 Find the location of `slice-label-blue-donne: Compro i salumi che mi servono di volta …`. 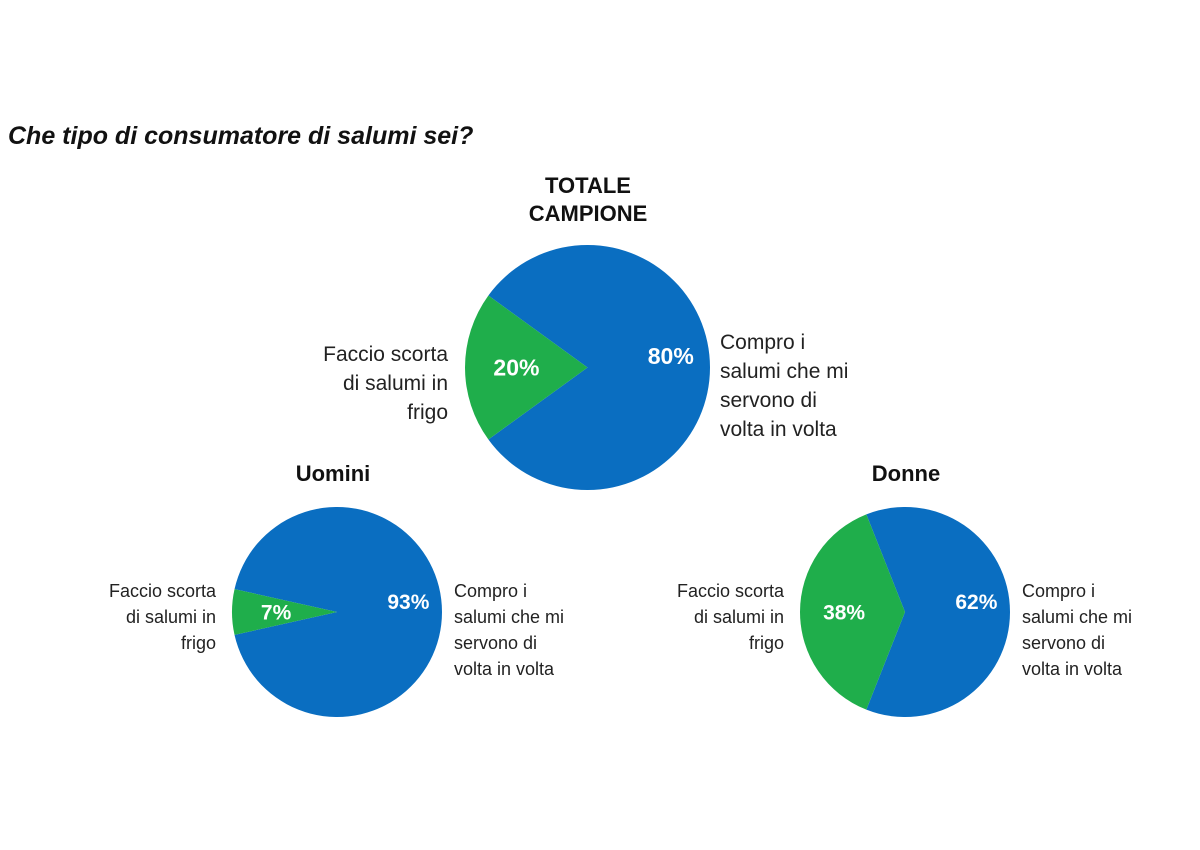

slice-label-blue-donne: Compro i salumi che mi servono di volta … is located at coordinates (1109, 630).